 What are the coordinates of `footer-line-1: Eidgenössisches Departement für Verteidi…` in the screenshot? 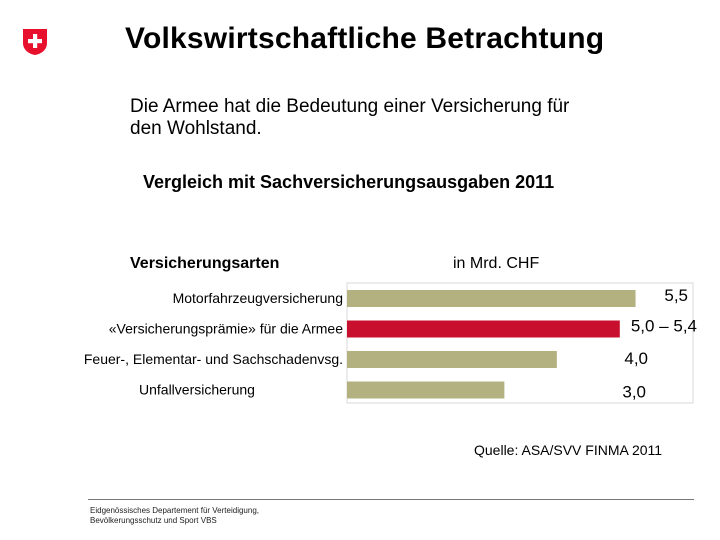 It's located at (174, 510).